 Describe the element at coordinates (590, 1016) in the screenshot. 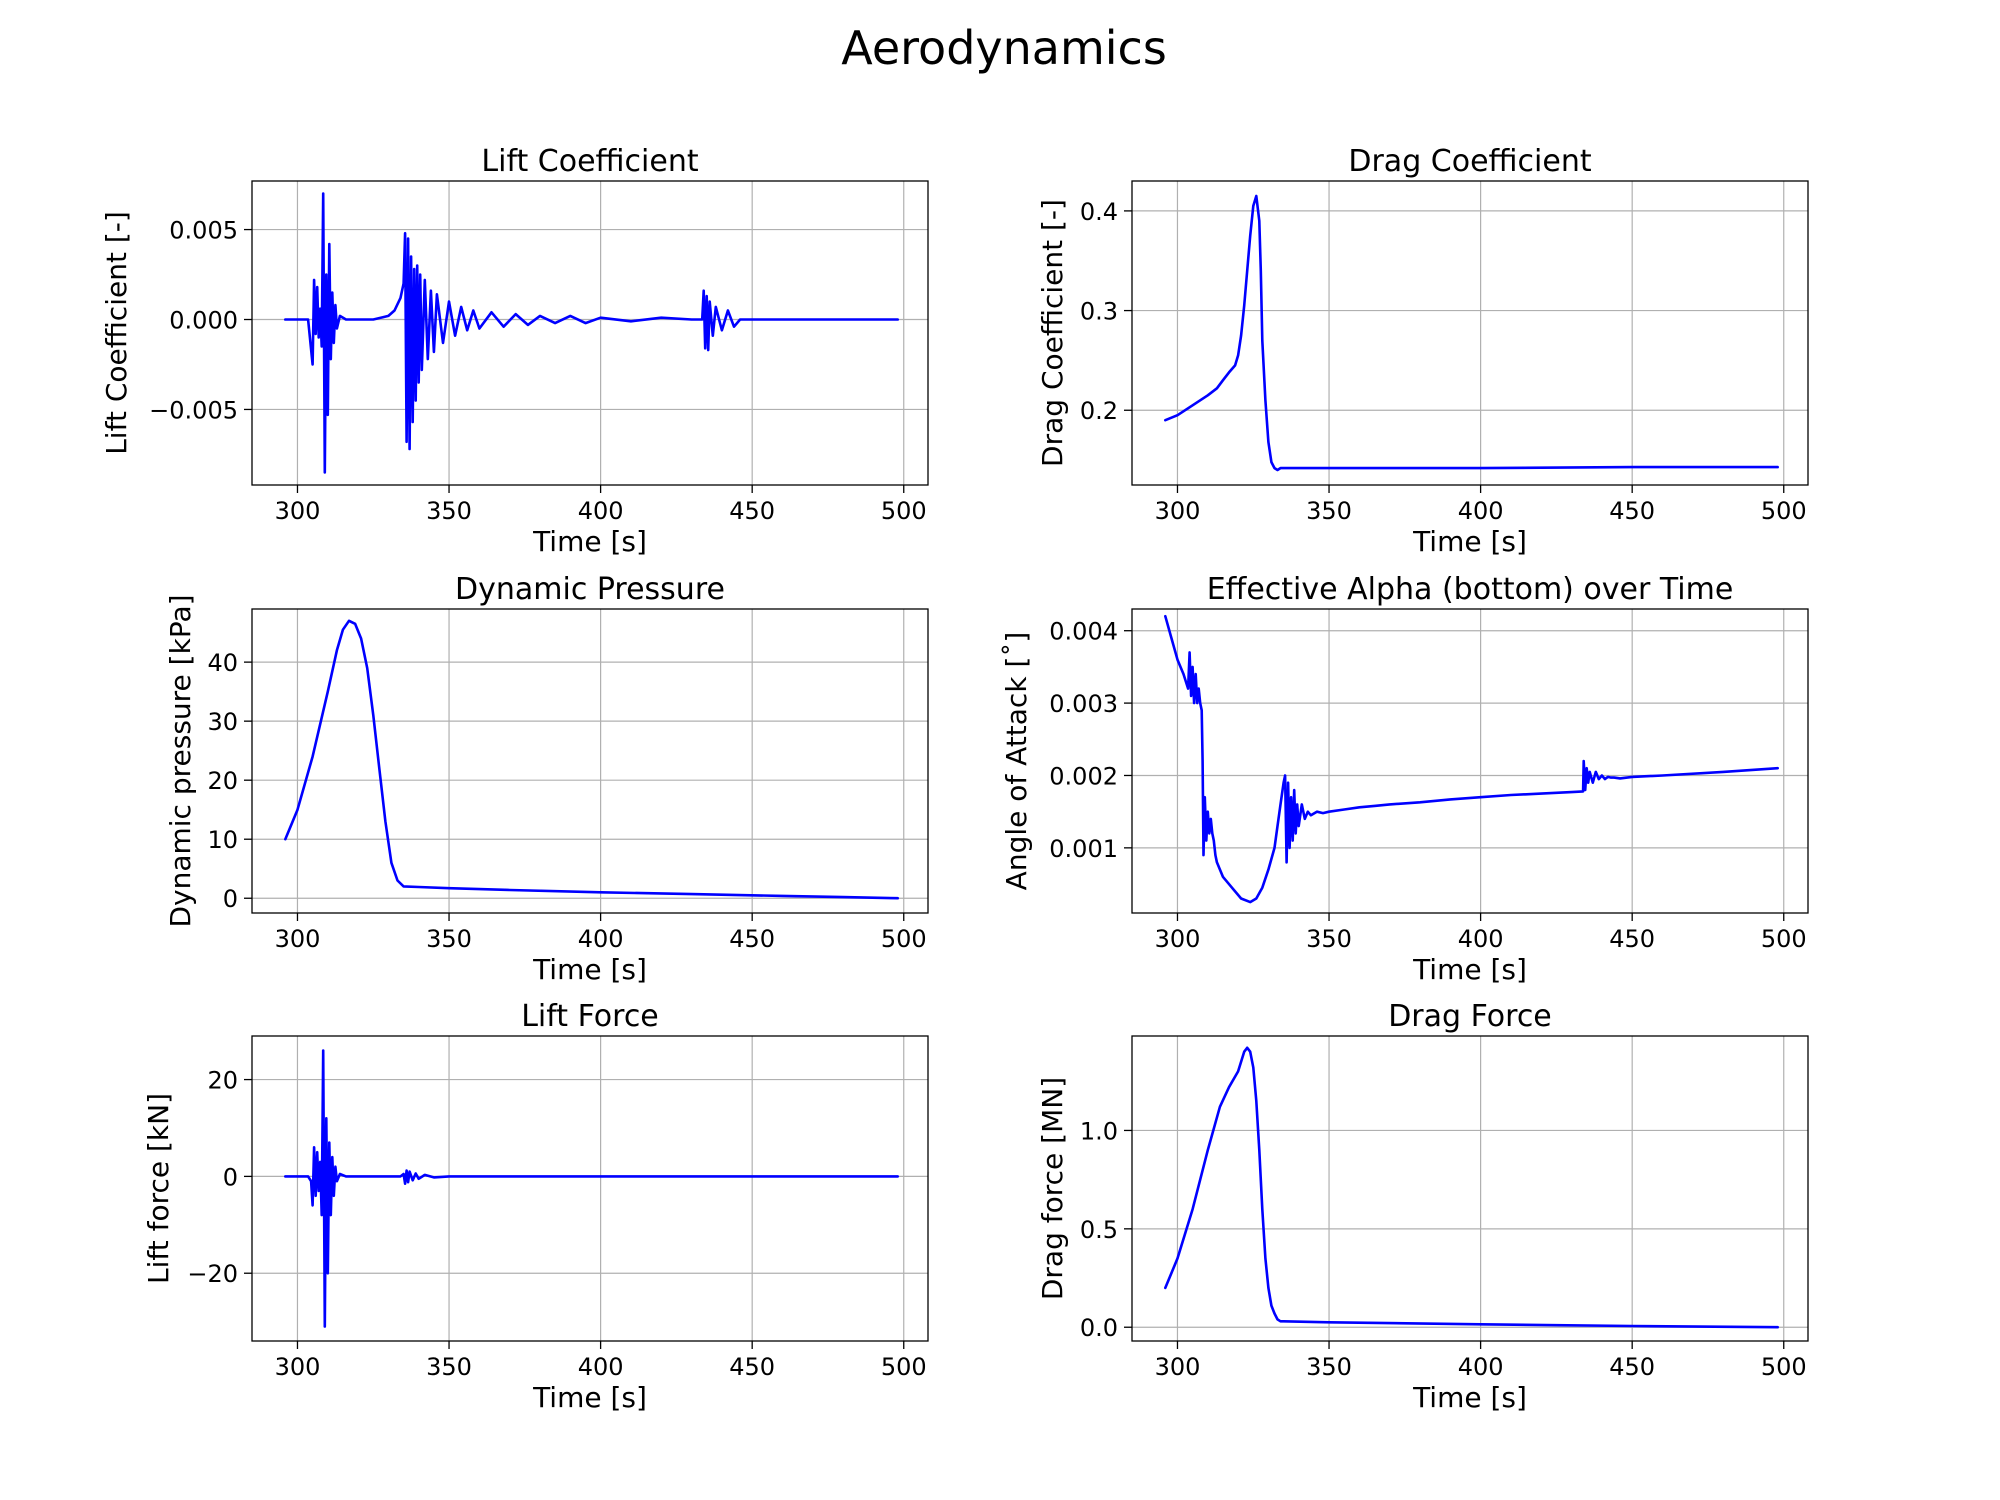

I see `axes-title: Lift Force` at that location.